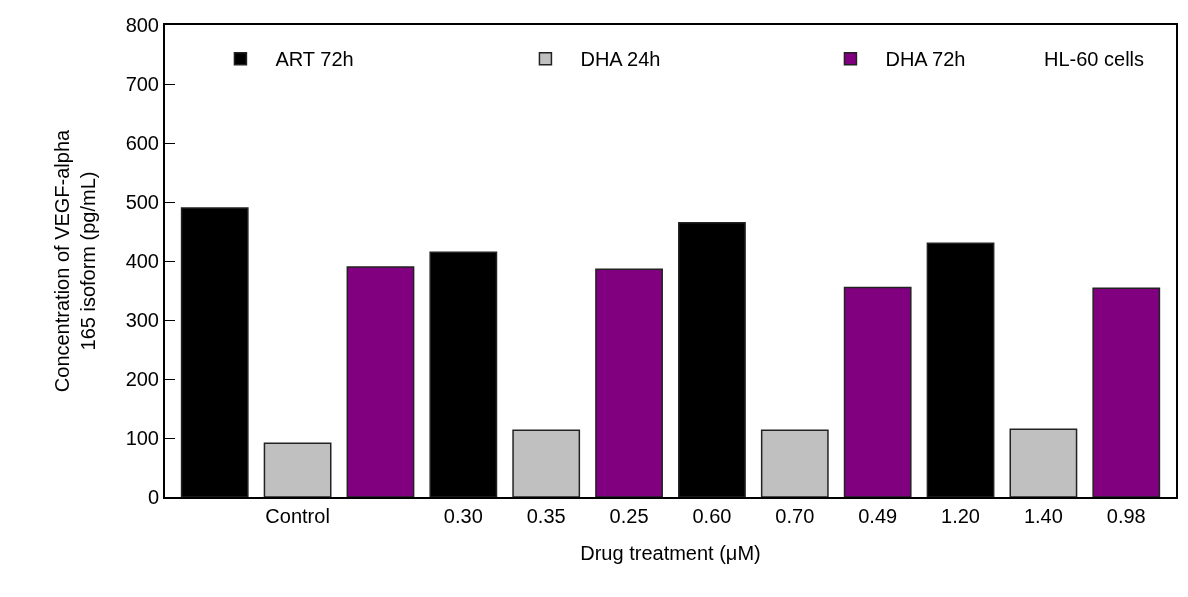 This screenshot has width=1188, height=597. I want to click on y-tick-label: 300, so click(142, 320).